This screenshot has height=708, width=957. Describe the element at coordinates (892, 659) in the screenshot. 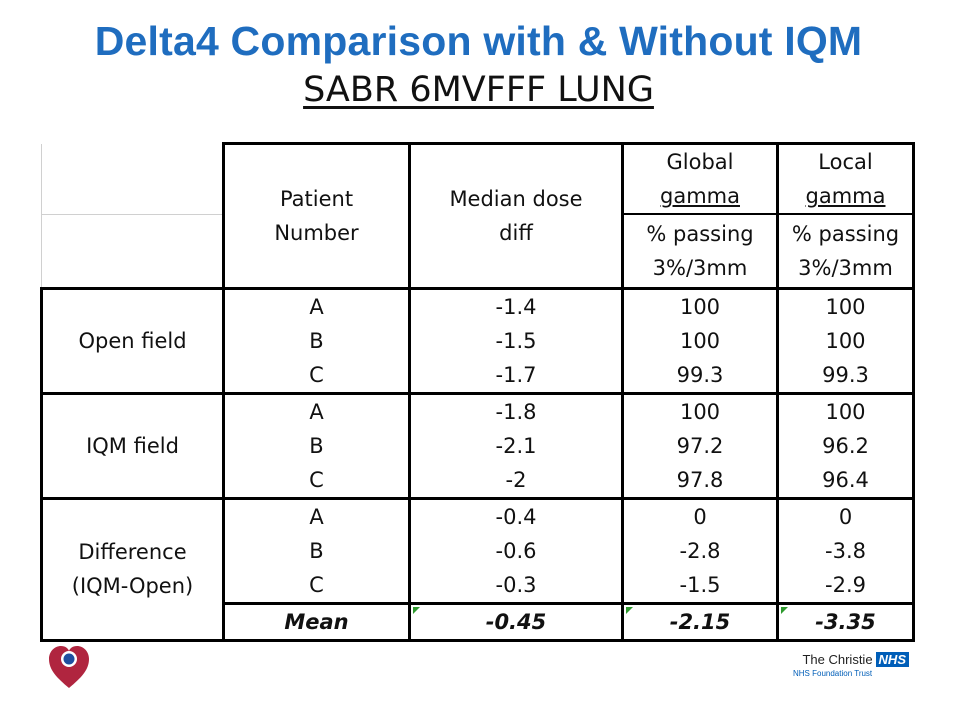

I see `nhs-badge: NHS` at that location.